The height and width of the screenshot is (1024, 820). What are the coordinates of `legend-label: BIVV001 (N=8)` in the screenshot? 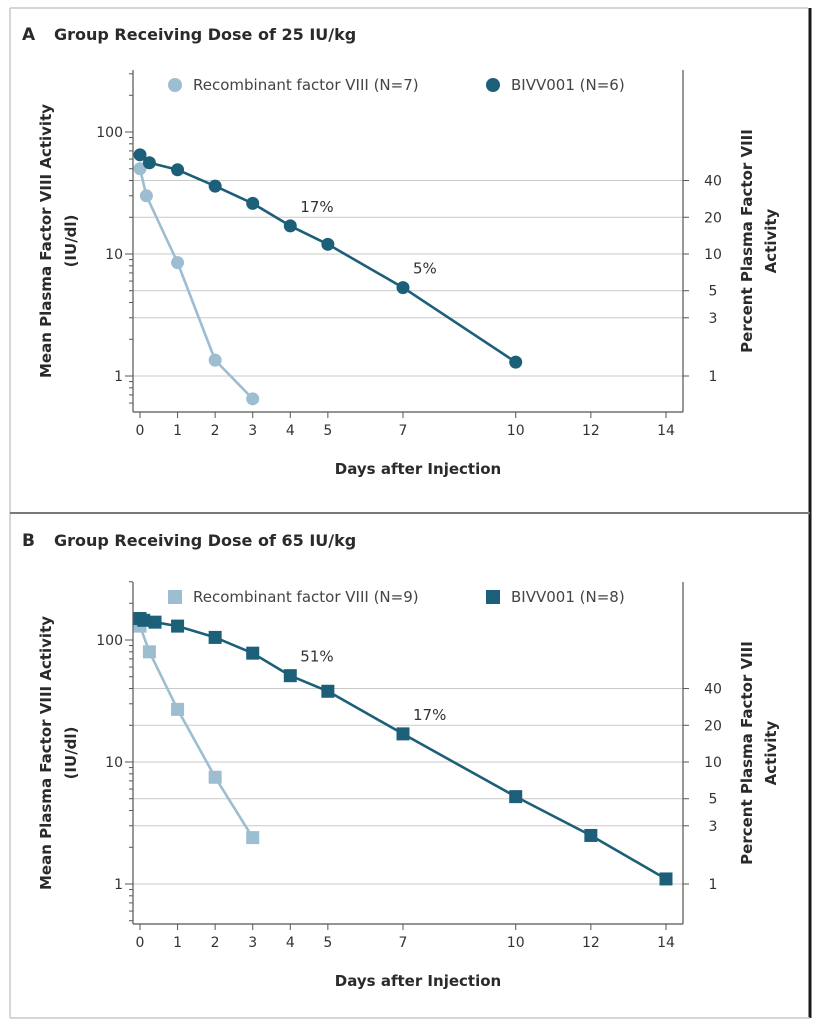 It's located at (568, 597).